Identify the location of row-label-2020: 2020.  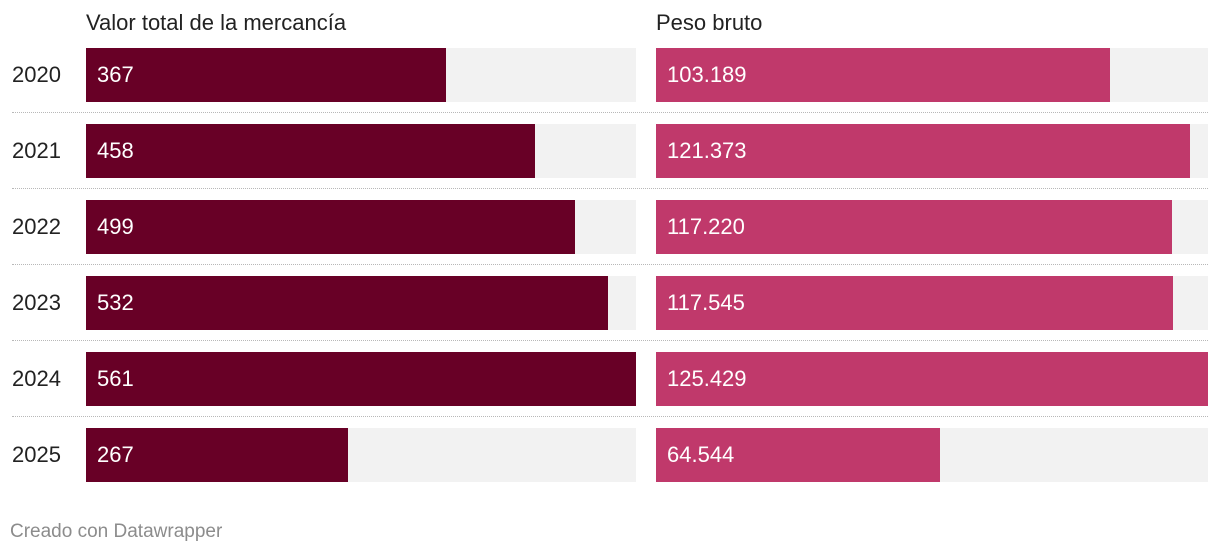
(36, 74).